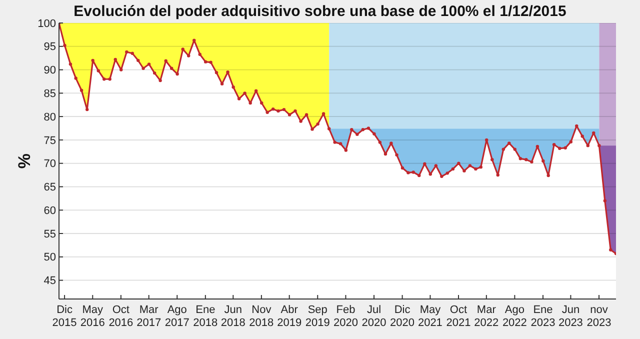 This screenshot has width=640, height=339. What do you see at coordinates (289, 316) in the screenshot?
I see `x-tick-label: Abr 2019` at bounding box center [289, 316].